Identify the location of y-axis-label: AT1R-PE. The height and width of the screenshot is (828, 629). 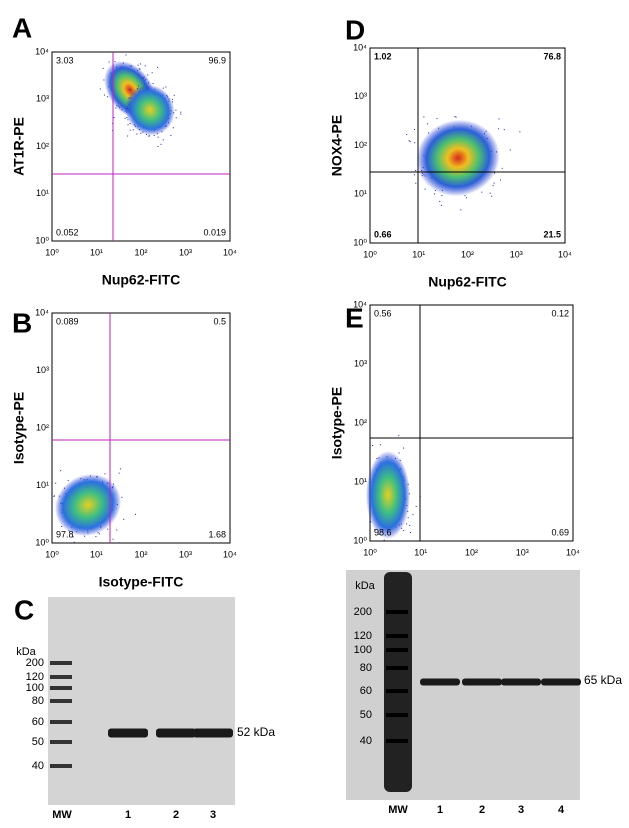
(19, 146).